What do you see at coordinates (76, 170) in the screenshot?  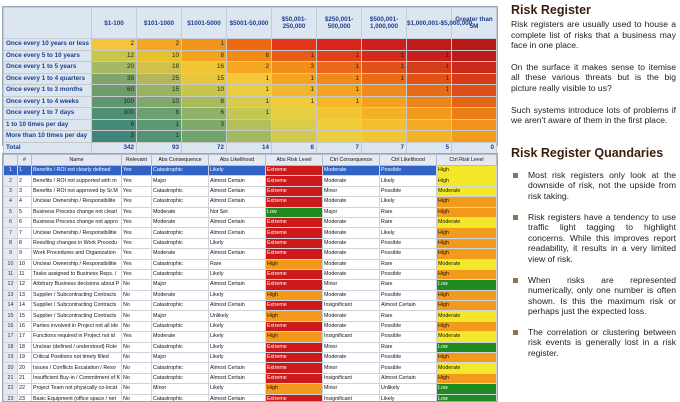 I see `grid-cell: Benefits / ROI not clearly defined` at bounding box center [76, 170].